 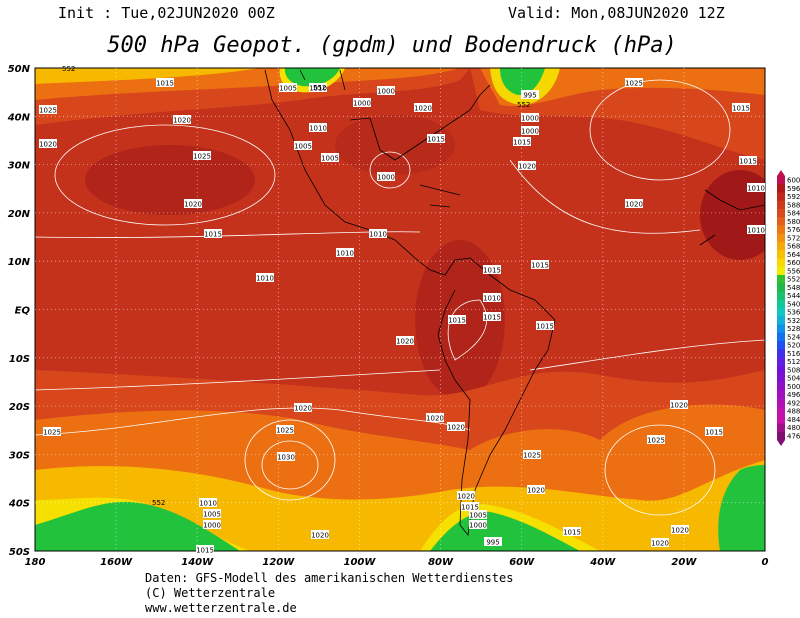 What do you see at coordinates (19, 214) in the screenshot?
I see `lat-label: 20N` at bounding box center [19, 214].